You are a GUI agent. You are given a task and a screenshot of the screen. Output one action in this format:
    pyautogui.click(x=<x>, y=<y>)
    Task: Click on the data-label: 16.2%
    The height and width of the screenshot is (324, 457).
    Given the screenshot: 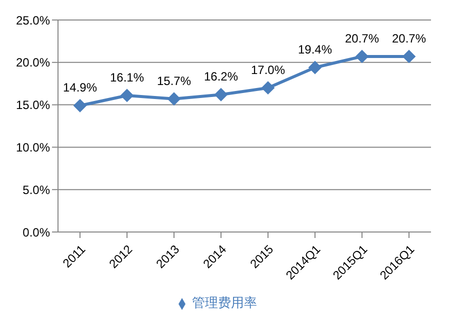 What is the action you would take?
    pyautogui.click(x=221, y=77)
    